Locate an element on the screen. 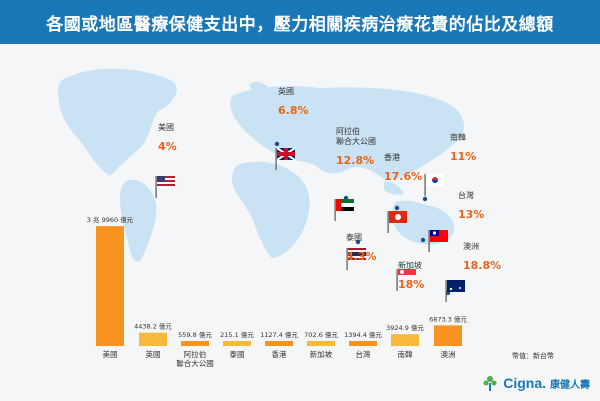 This screenshot has height=401, width=600. flag-uae-icon is located at coordinates (344, 210).